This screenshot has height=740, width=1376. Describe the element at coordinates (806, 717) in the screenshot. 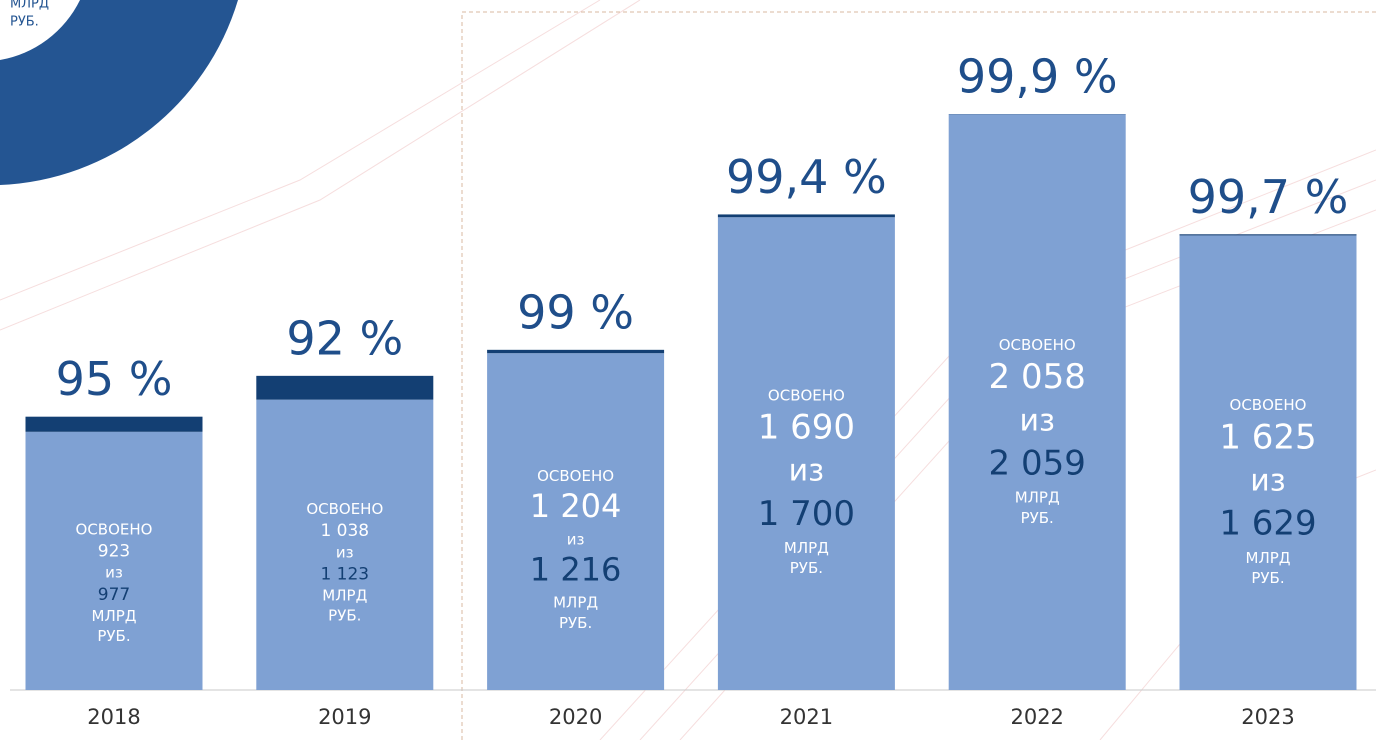

I see `x-tick-label: 2021` at that location.